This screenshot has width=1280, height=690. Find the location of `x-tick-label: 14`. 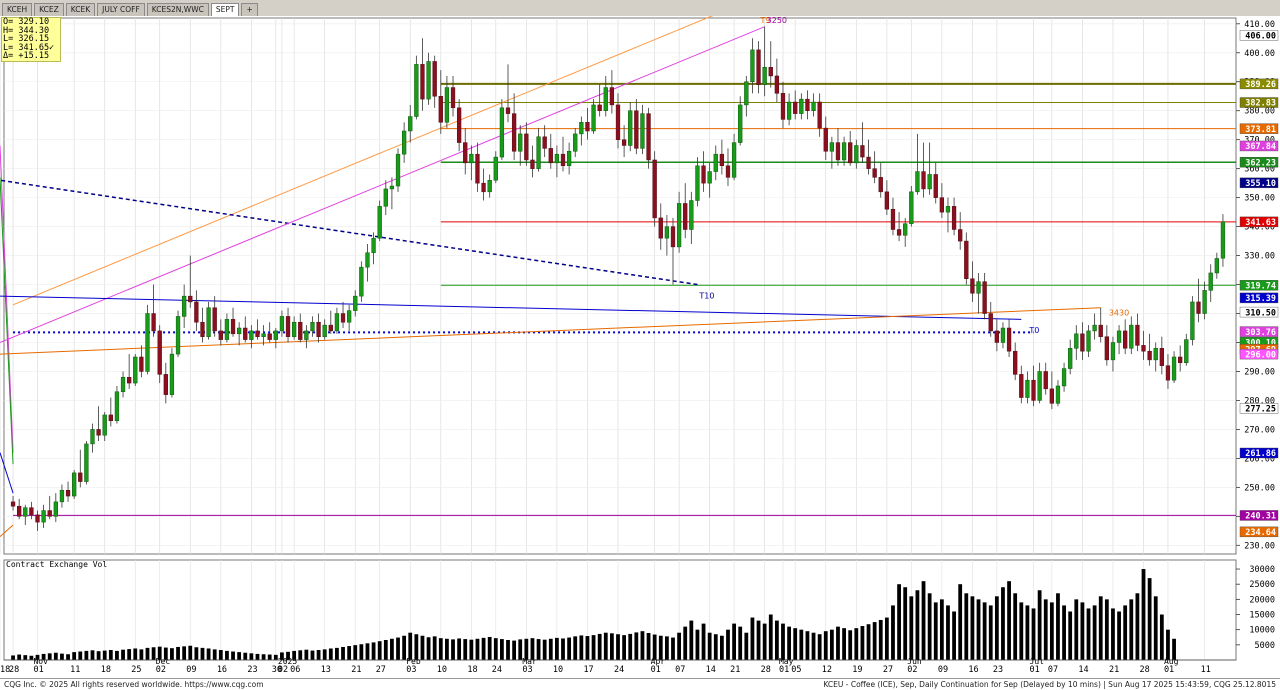

x-tick-label: 14 is located at coordinates (1083, 670).